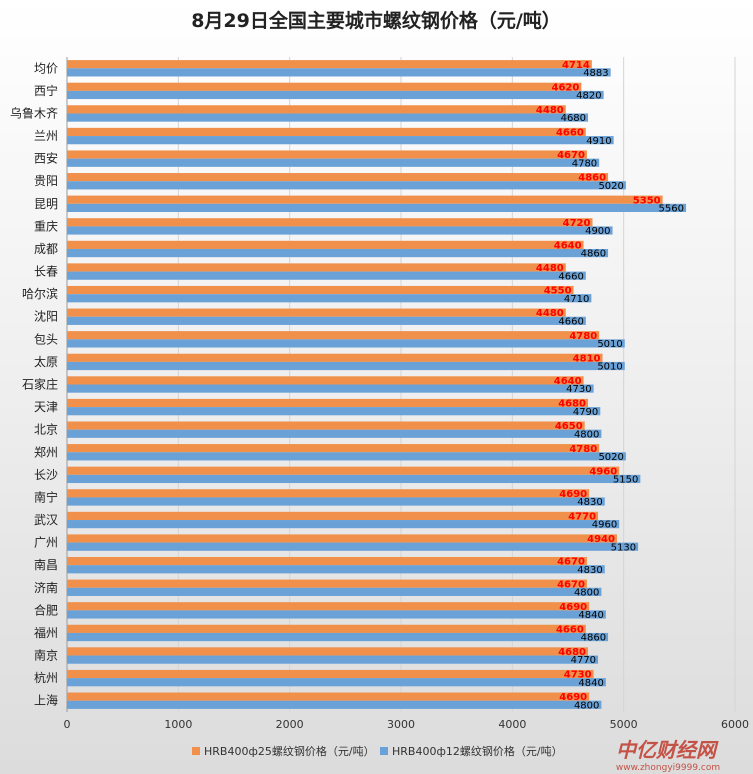 The image size is (753, 774). Describe the element at coordinates (512, 724) in the screenshot. I see `x-tick-label: 4000` at that location.